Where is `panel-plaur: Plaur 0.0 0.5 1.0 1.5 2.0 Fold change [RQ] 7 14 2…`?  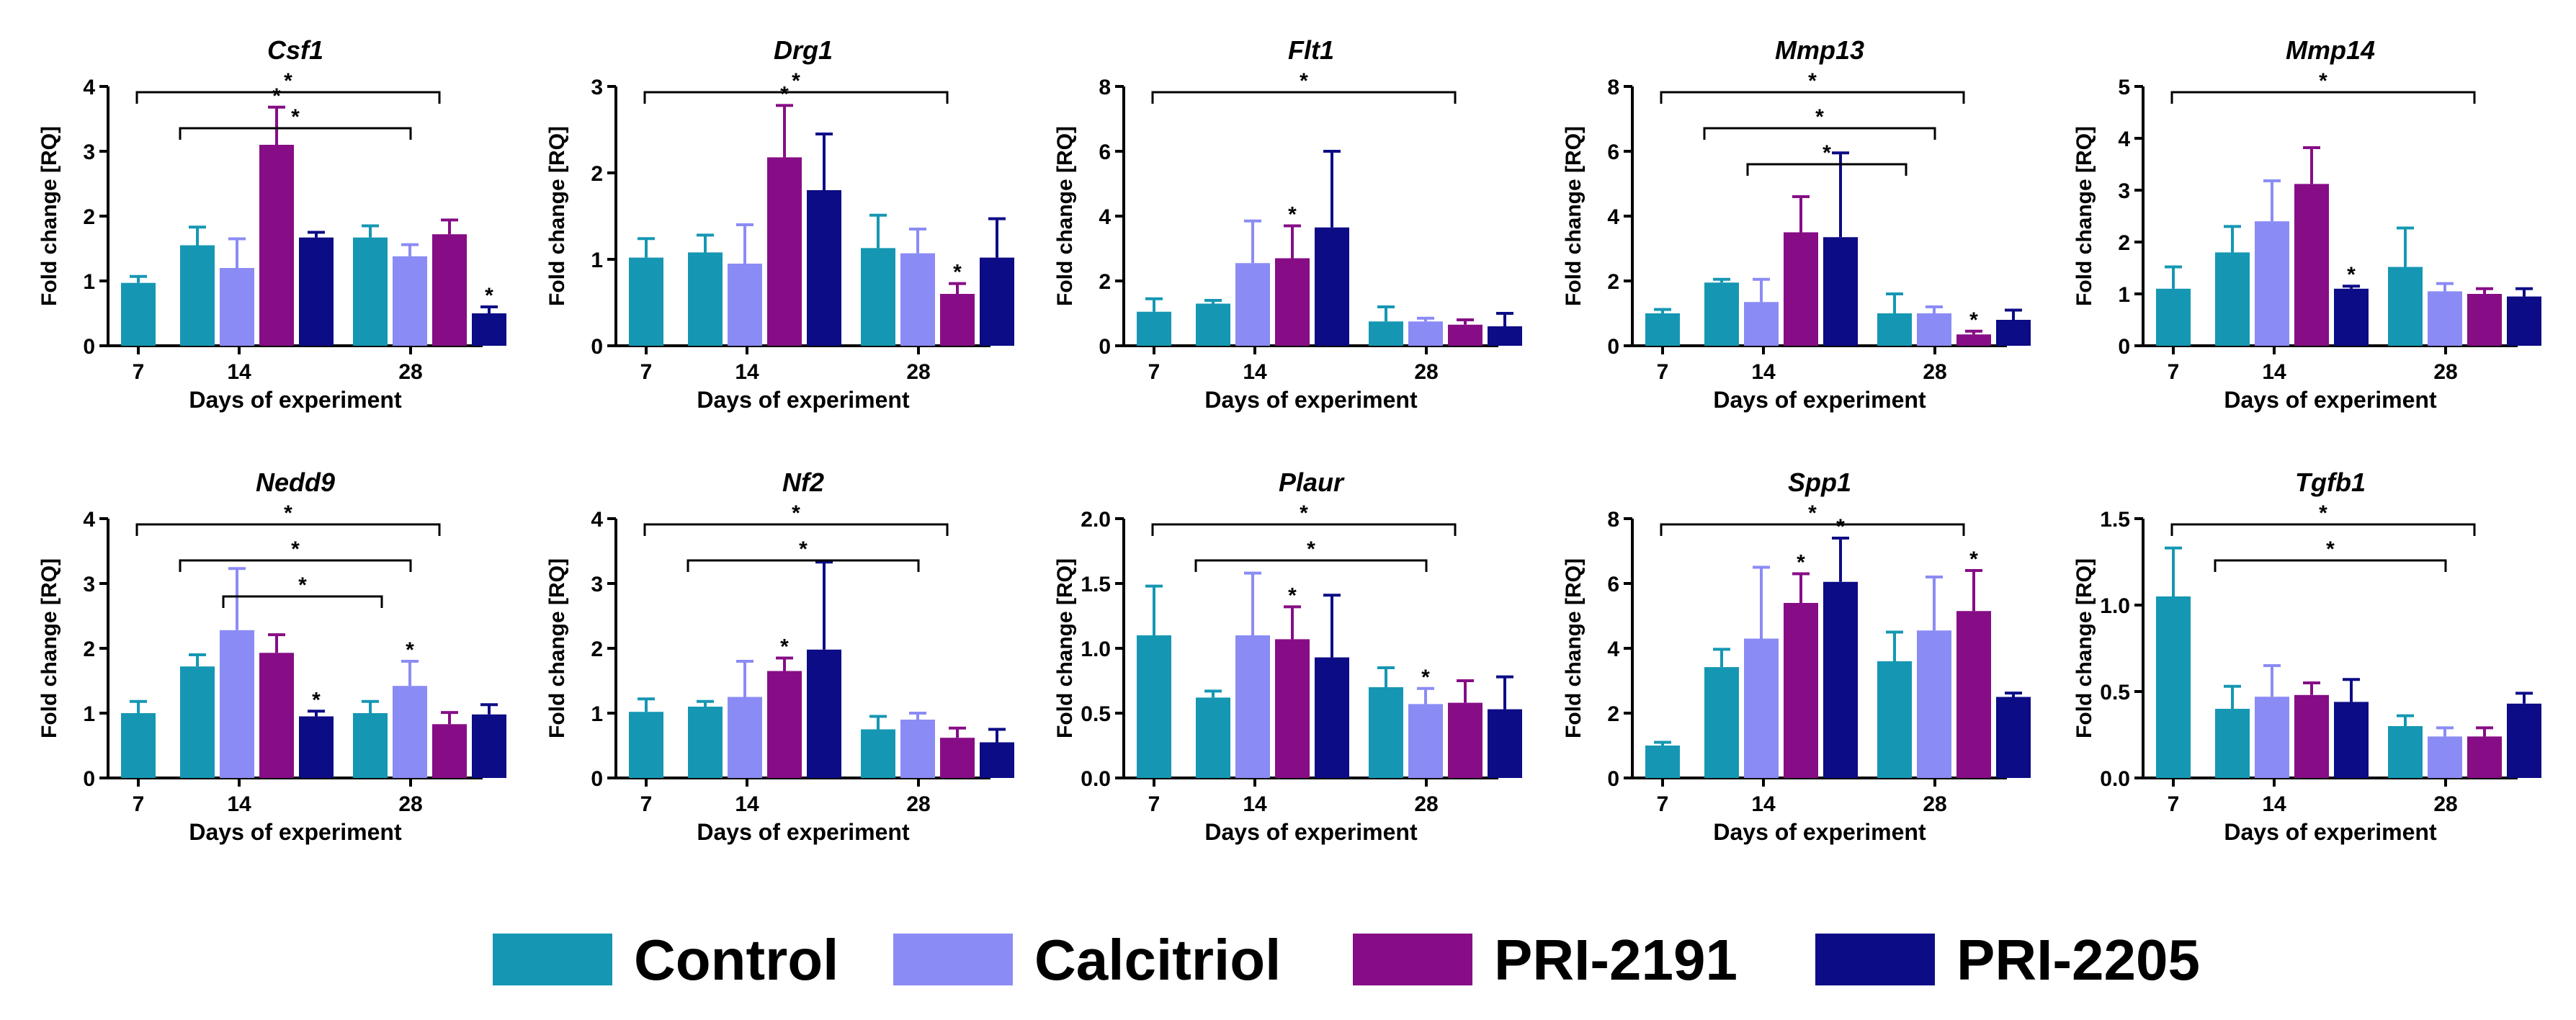
panel-plaur: Plaur 0.0 0.5 1.0 1.5 2.0 Fold change [RQ] 7 14 2… is located at coordinates (1287, 656).